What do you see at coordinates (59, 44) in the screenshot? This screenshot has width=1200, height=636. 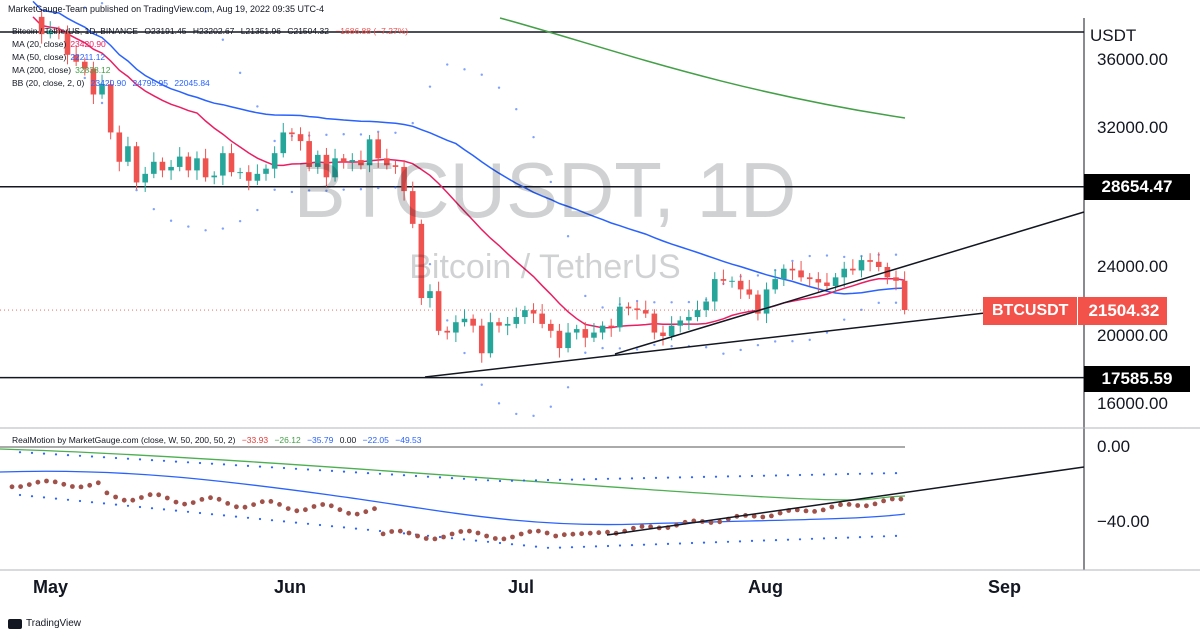 I see `legend-ma20: MA (20, close) 23420.90` at bounding box center [59, 44].